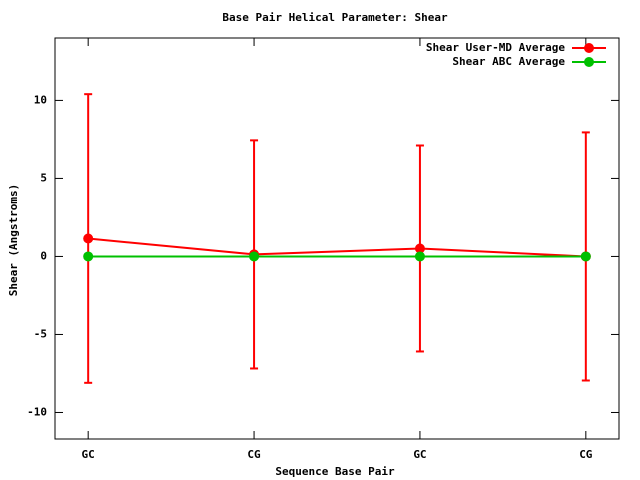 The width and height of the screenshot is (640, 480). I want to click on y-tick-label: 5, so click(43, 177).